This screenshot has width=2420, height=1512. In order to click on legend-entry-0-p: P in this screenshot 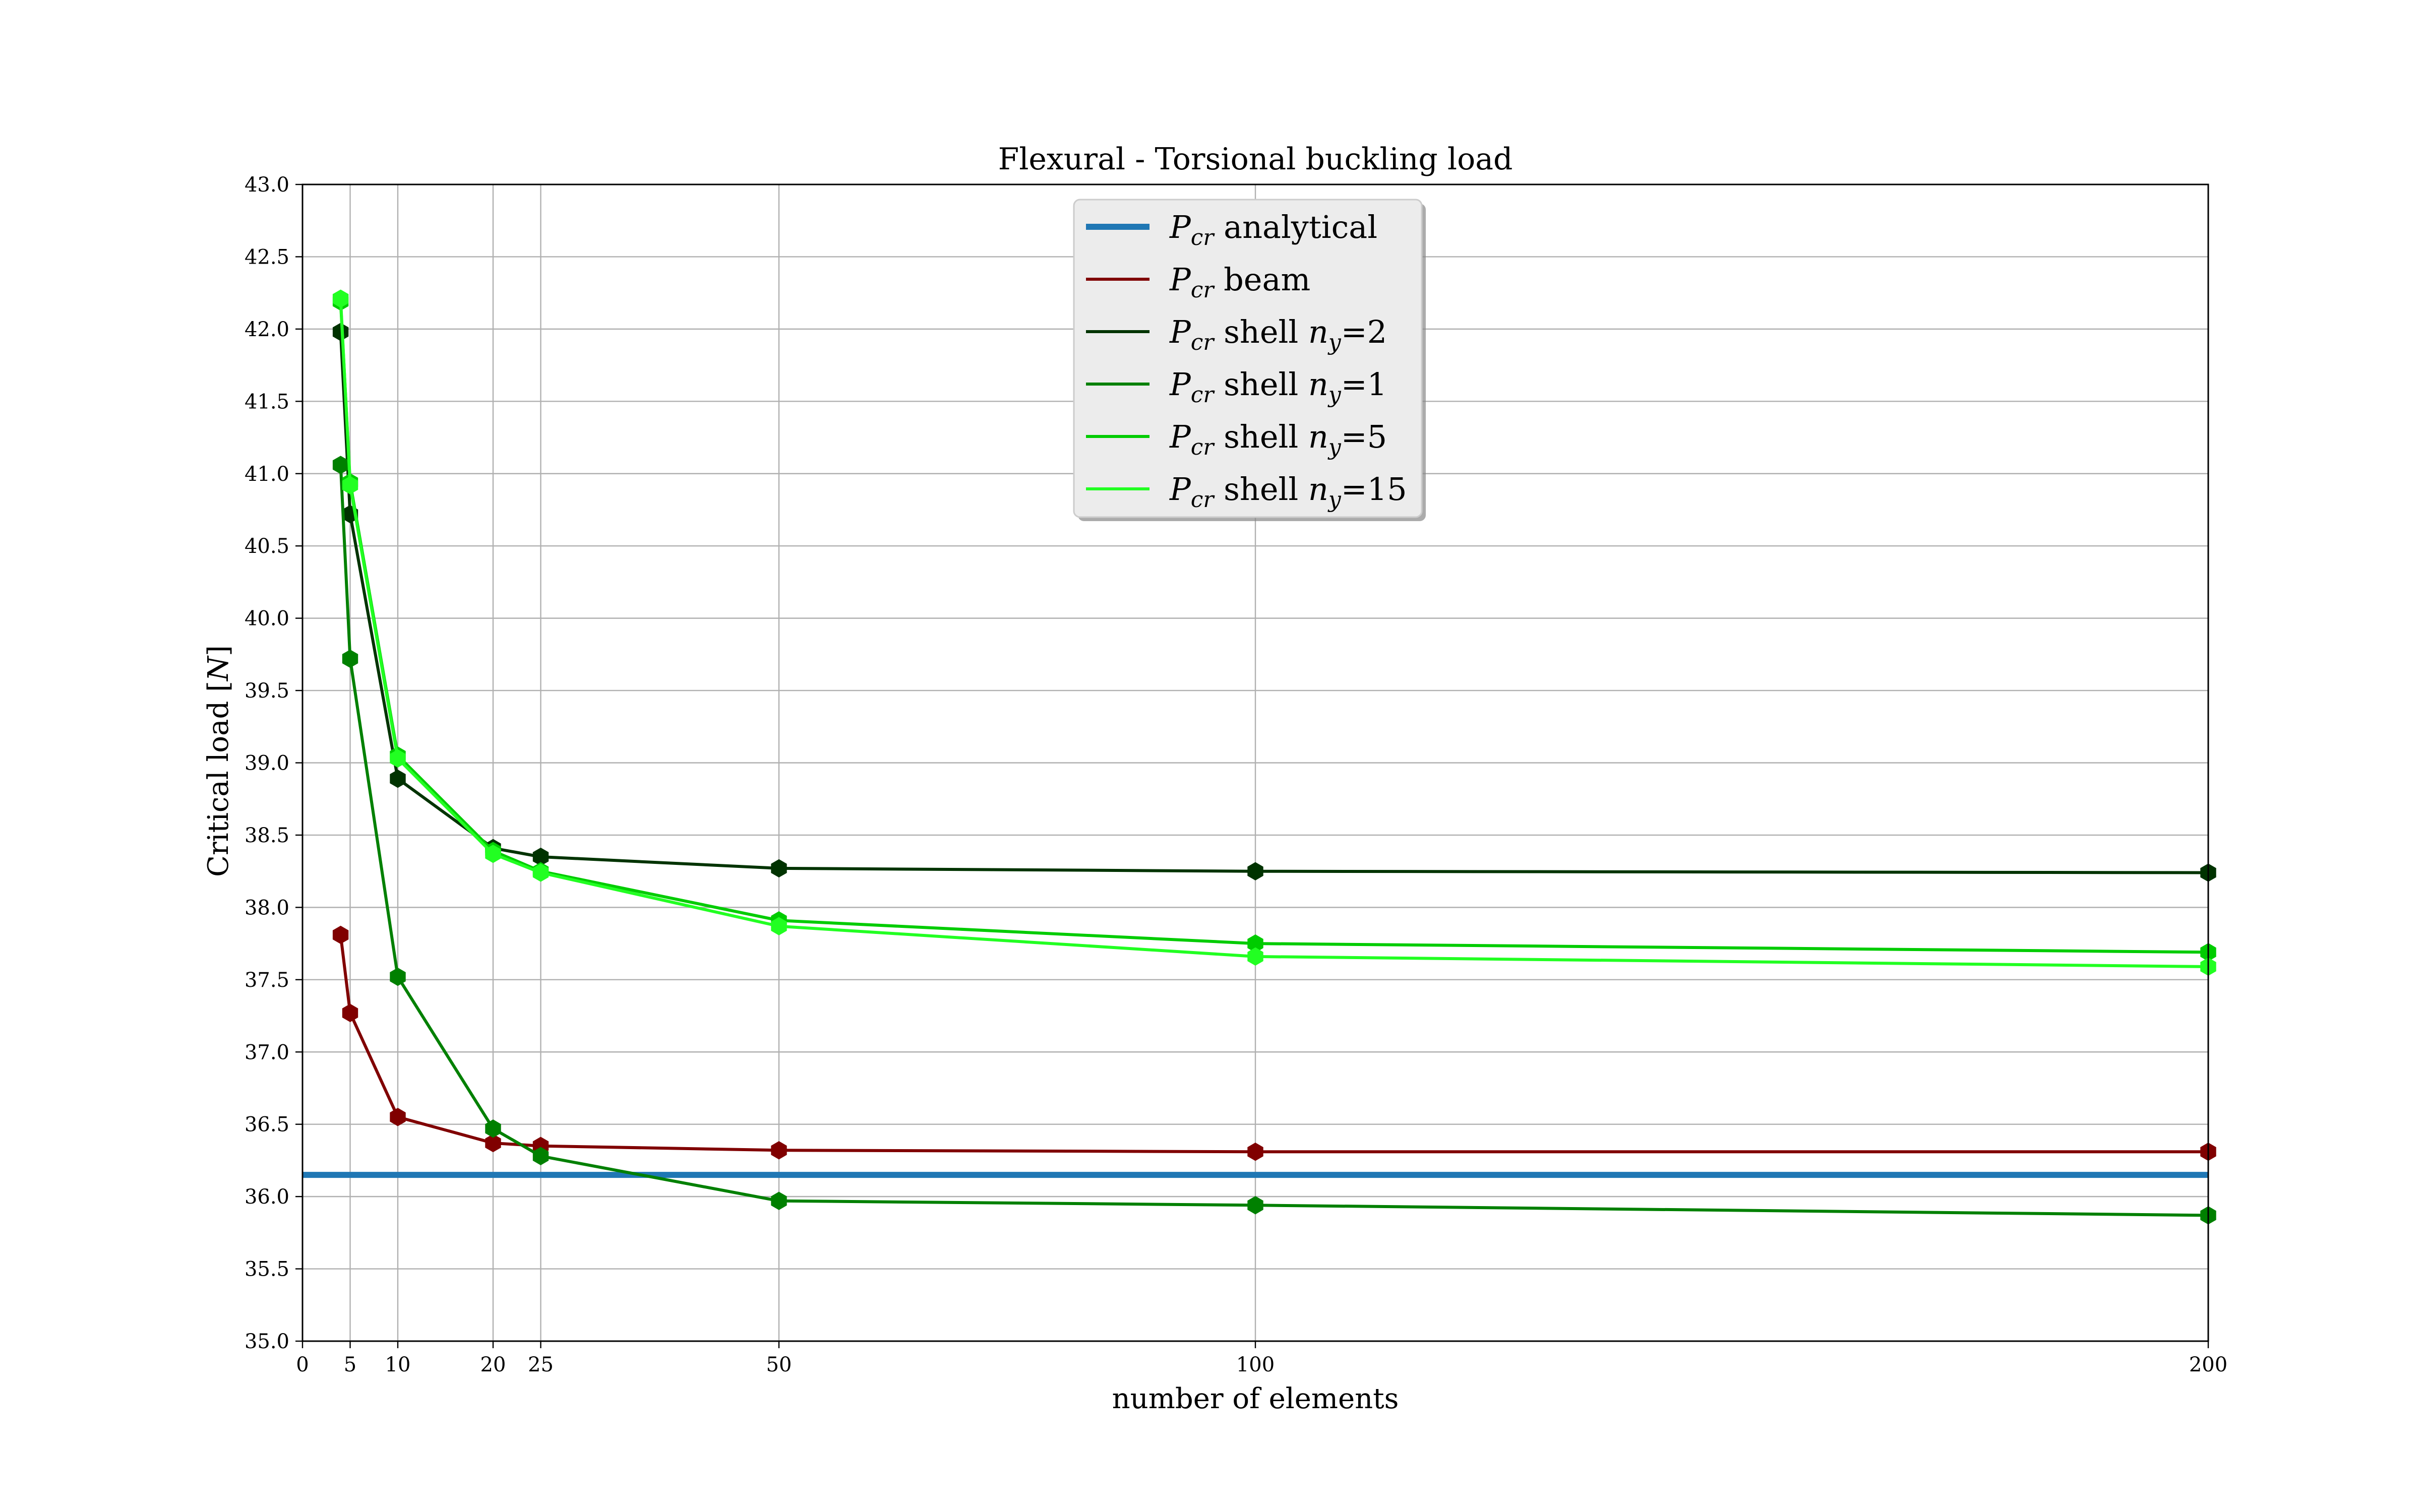, I will do `click(1180, 227)`.